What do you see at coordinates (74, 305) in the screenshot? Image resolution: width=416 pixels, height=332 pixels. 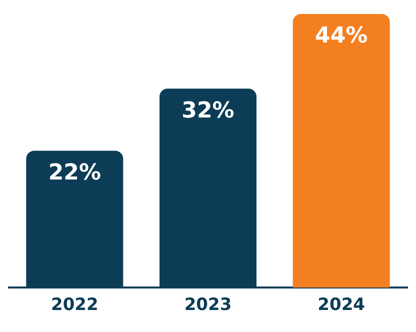 I see `x-tick-label: 2022` at bounding box center [74, 305].